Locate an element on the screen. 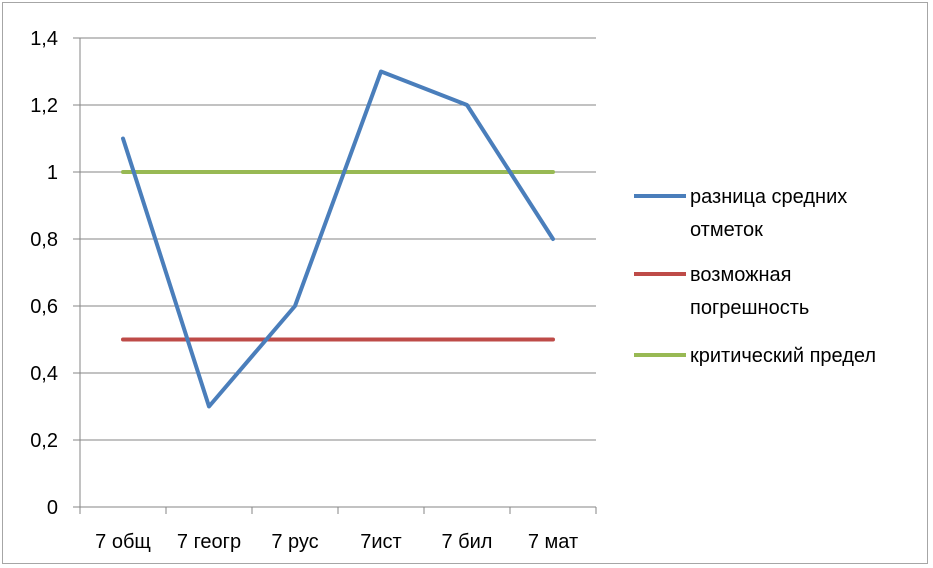  legend-label: критический предел is located at coordinates (783, 356).